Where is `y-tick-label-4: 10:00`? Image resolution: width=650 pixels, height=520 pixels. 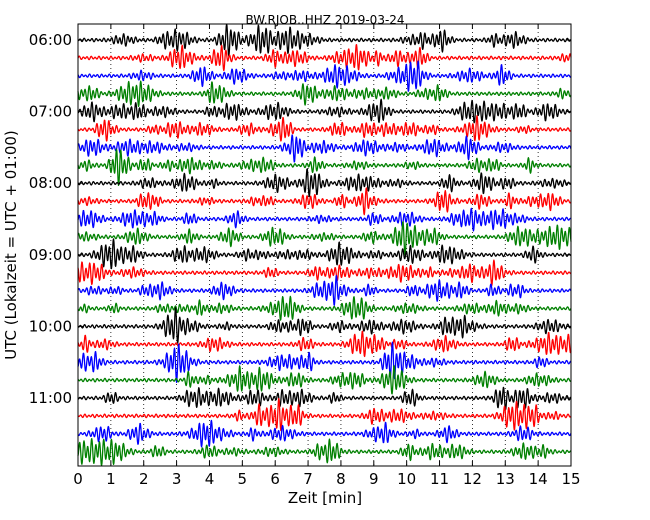 y-tick-label-4: 10:00 is located at coordinates (50, 326).